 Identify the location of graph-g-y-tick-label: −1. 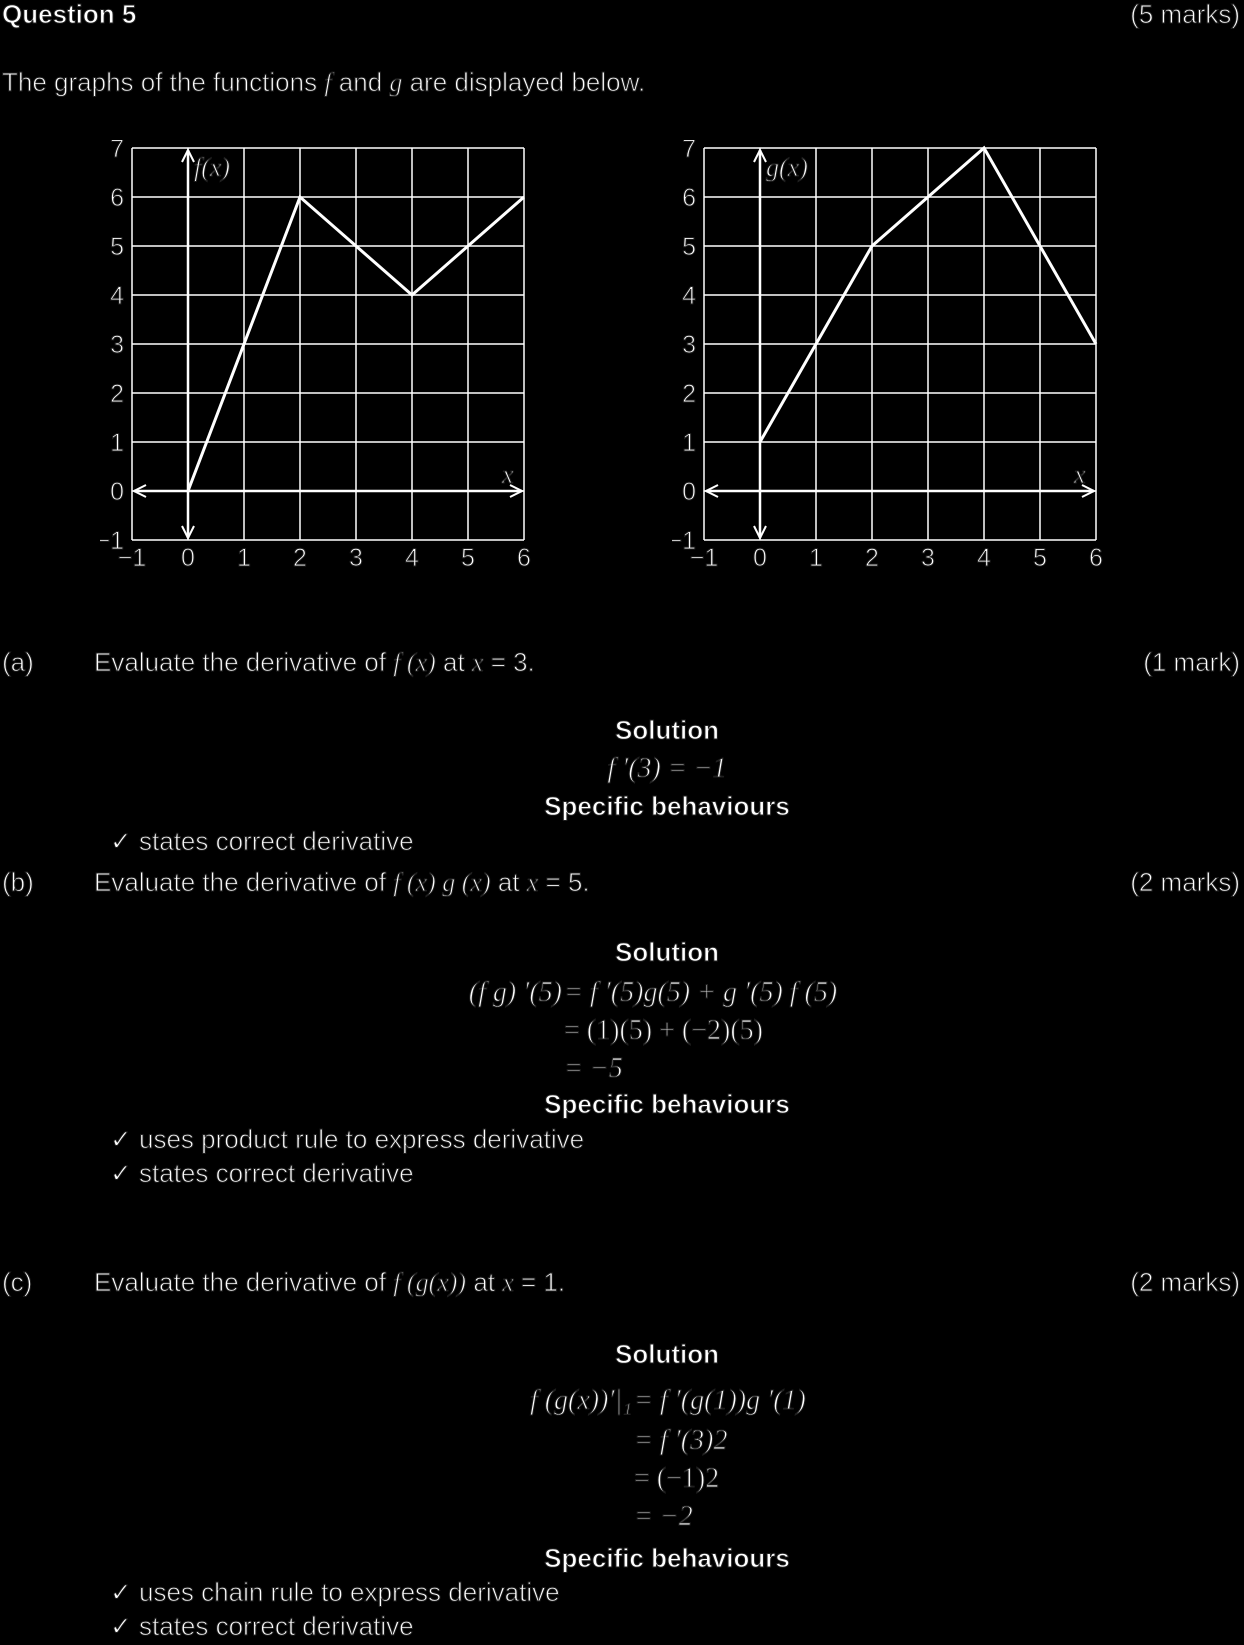
(684, 541).